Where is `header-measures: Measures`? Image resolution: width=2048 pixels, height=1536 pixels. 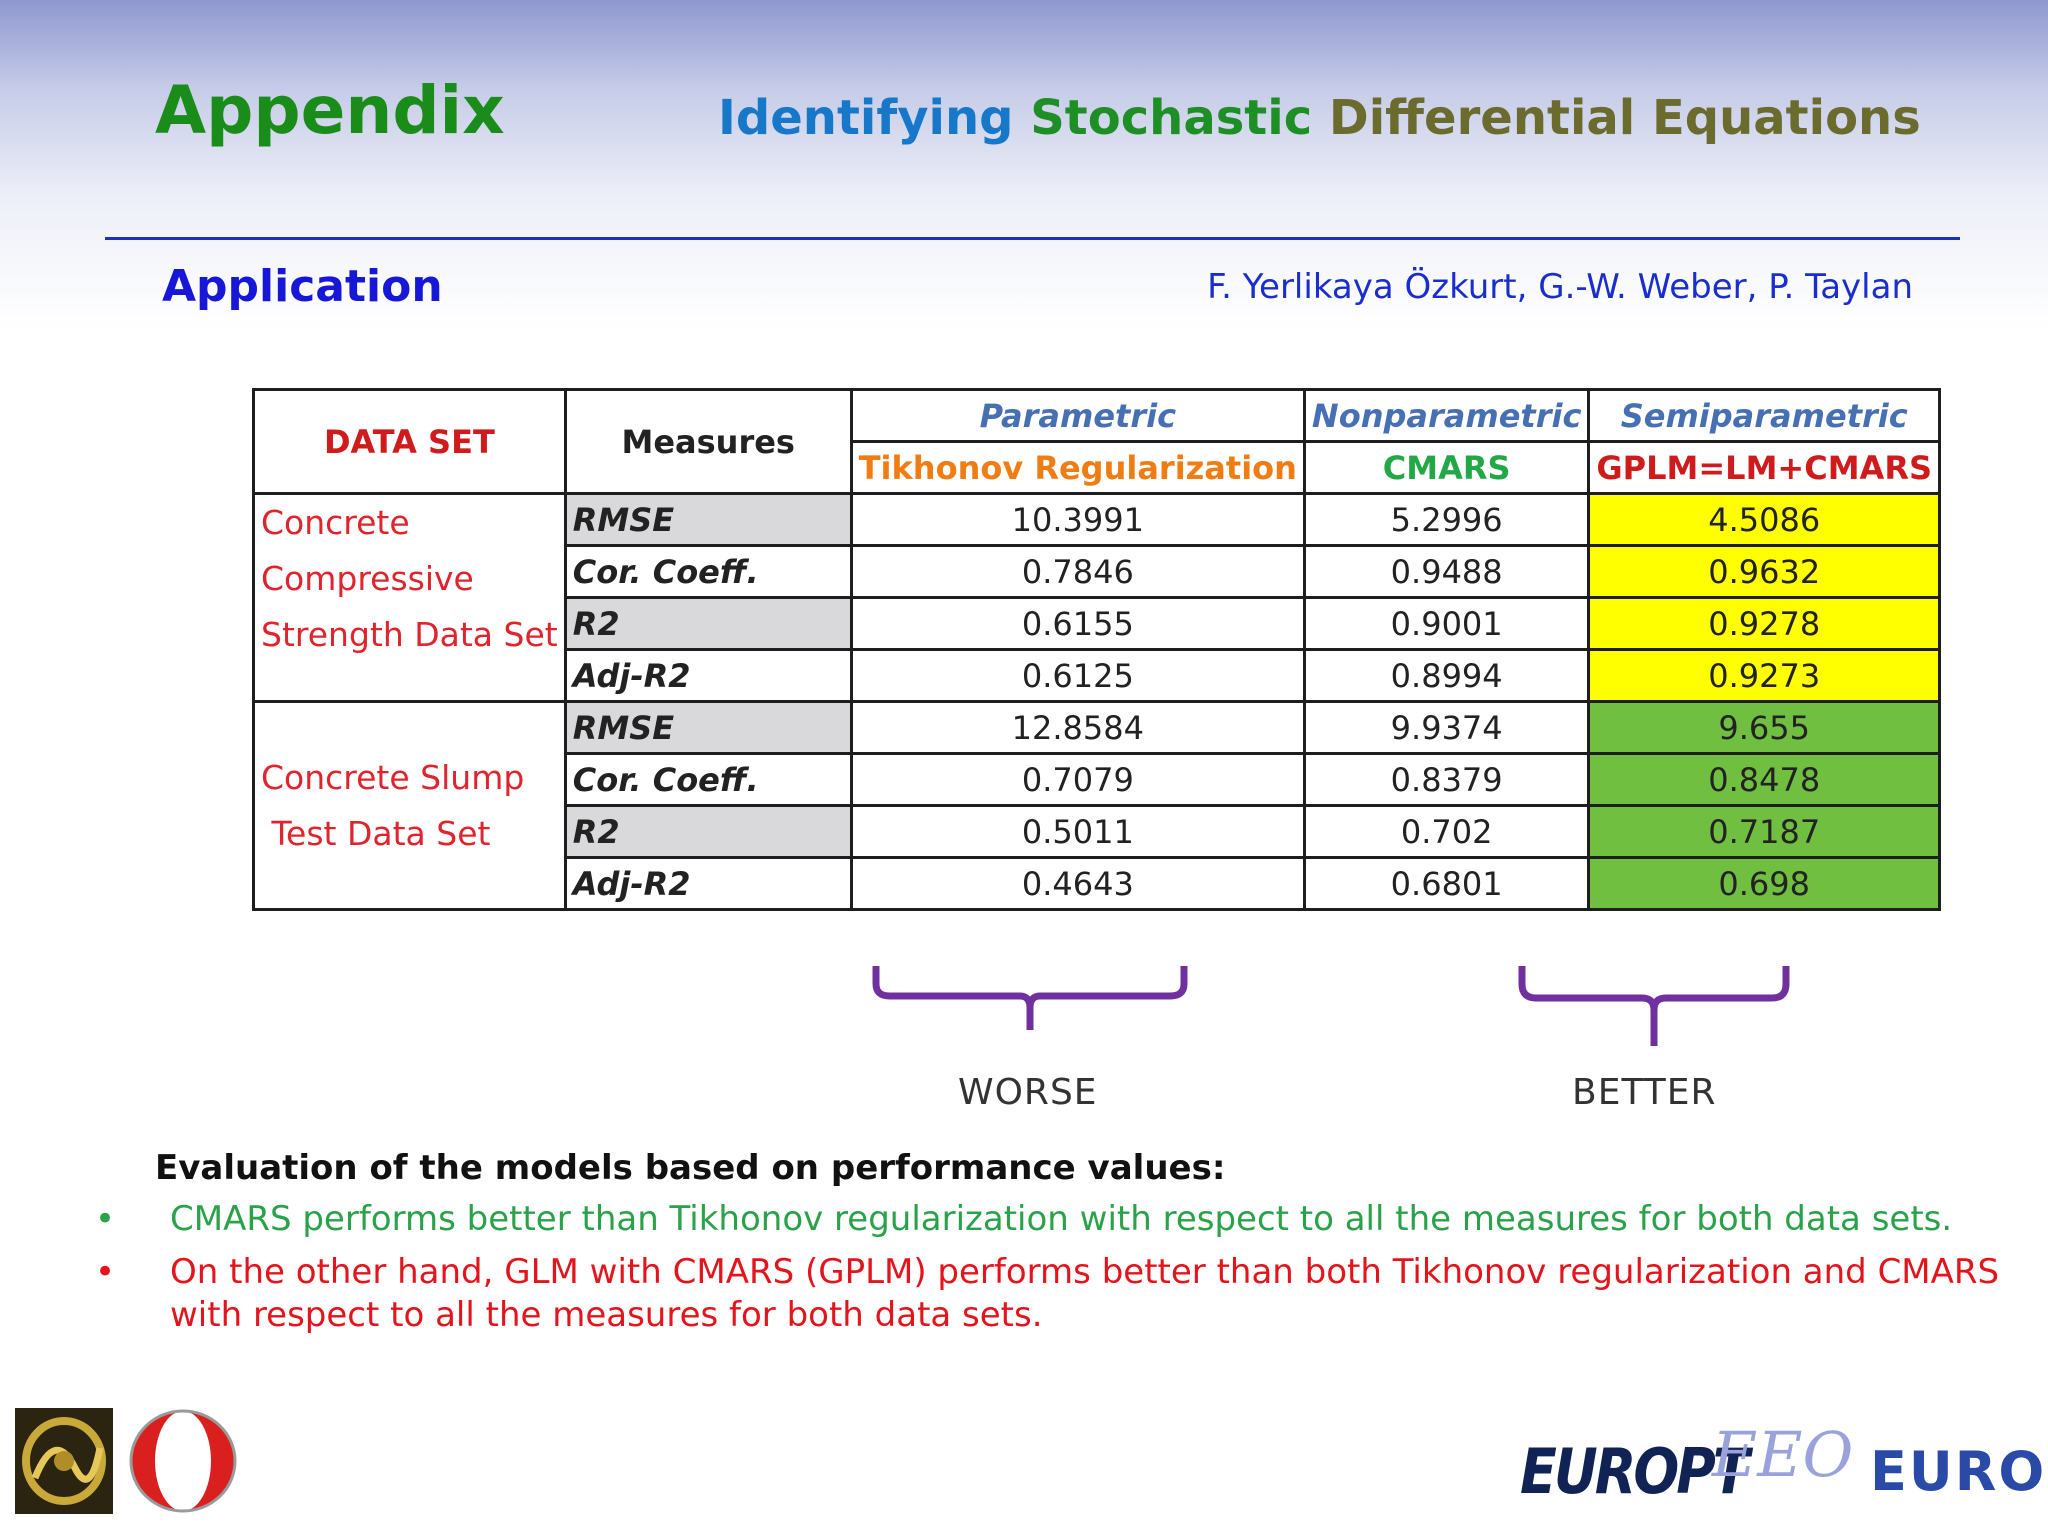
header-measures: Measures is located at coordinates (708, 441).